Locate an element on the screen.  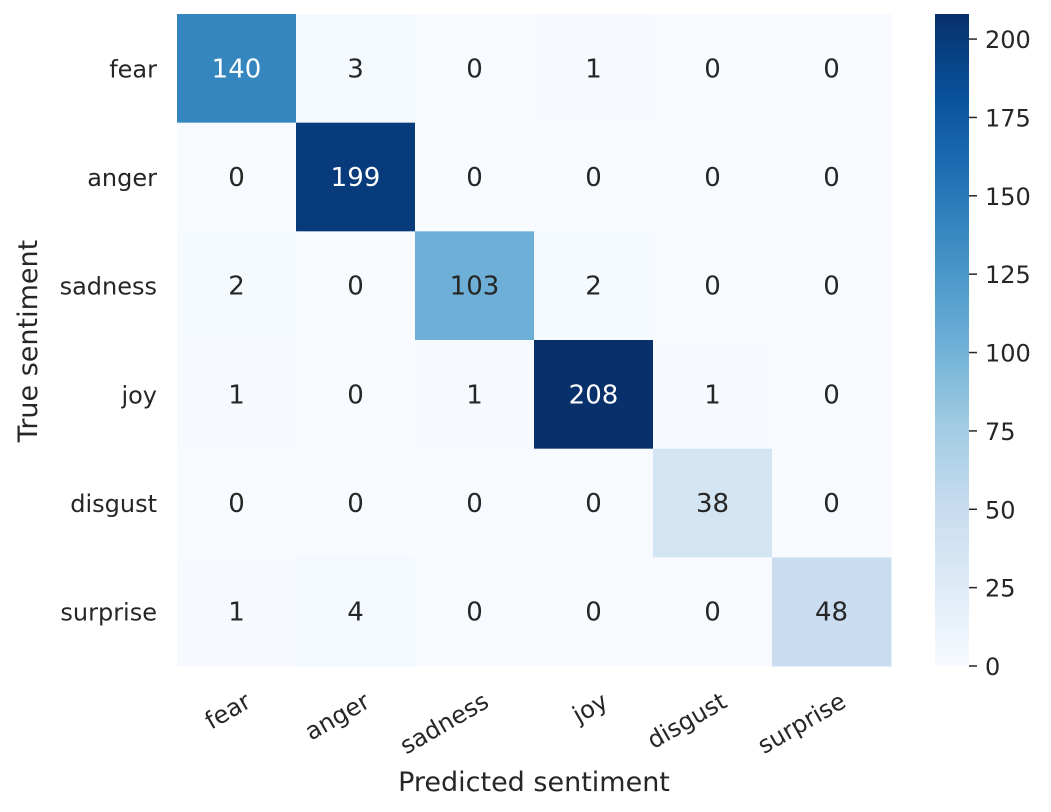
x-tick-label: fear is located at coordinates (228, 711).